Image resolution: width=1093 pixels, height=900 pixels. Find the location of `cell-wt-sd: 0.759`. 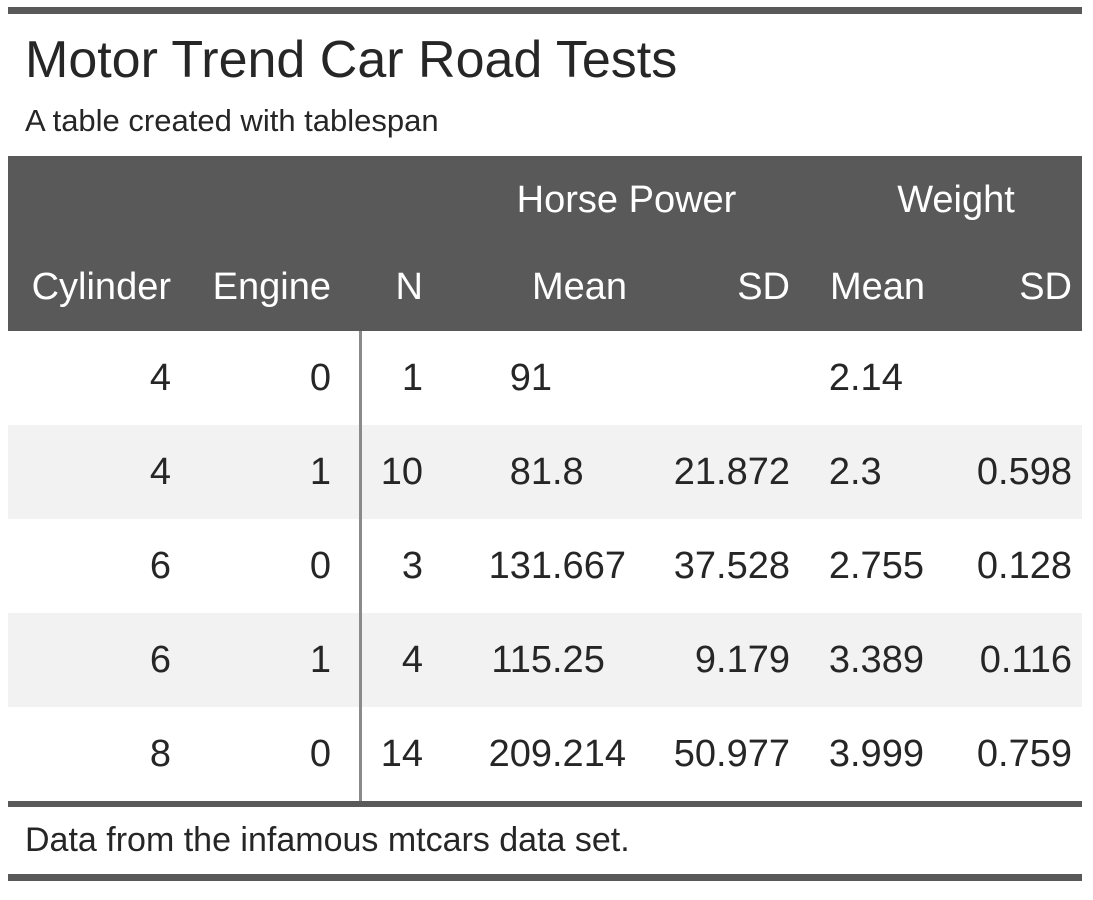

cell-wt-sd: 0.759 is located at coordinates (1024, 753).